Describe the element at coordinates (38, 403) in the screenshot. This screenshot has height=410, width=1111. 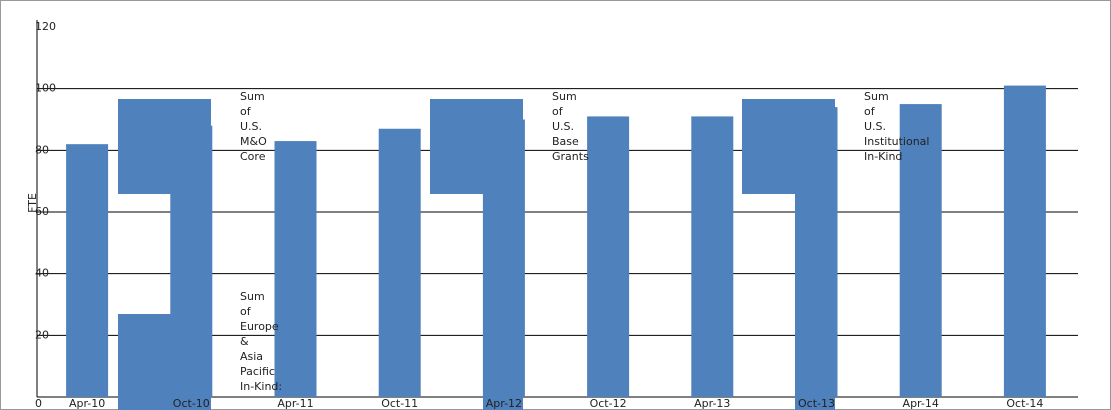
I see `y-tick-label: 0` at that location.